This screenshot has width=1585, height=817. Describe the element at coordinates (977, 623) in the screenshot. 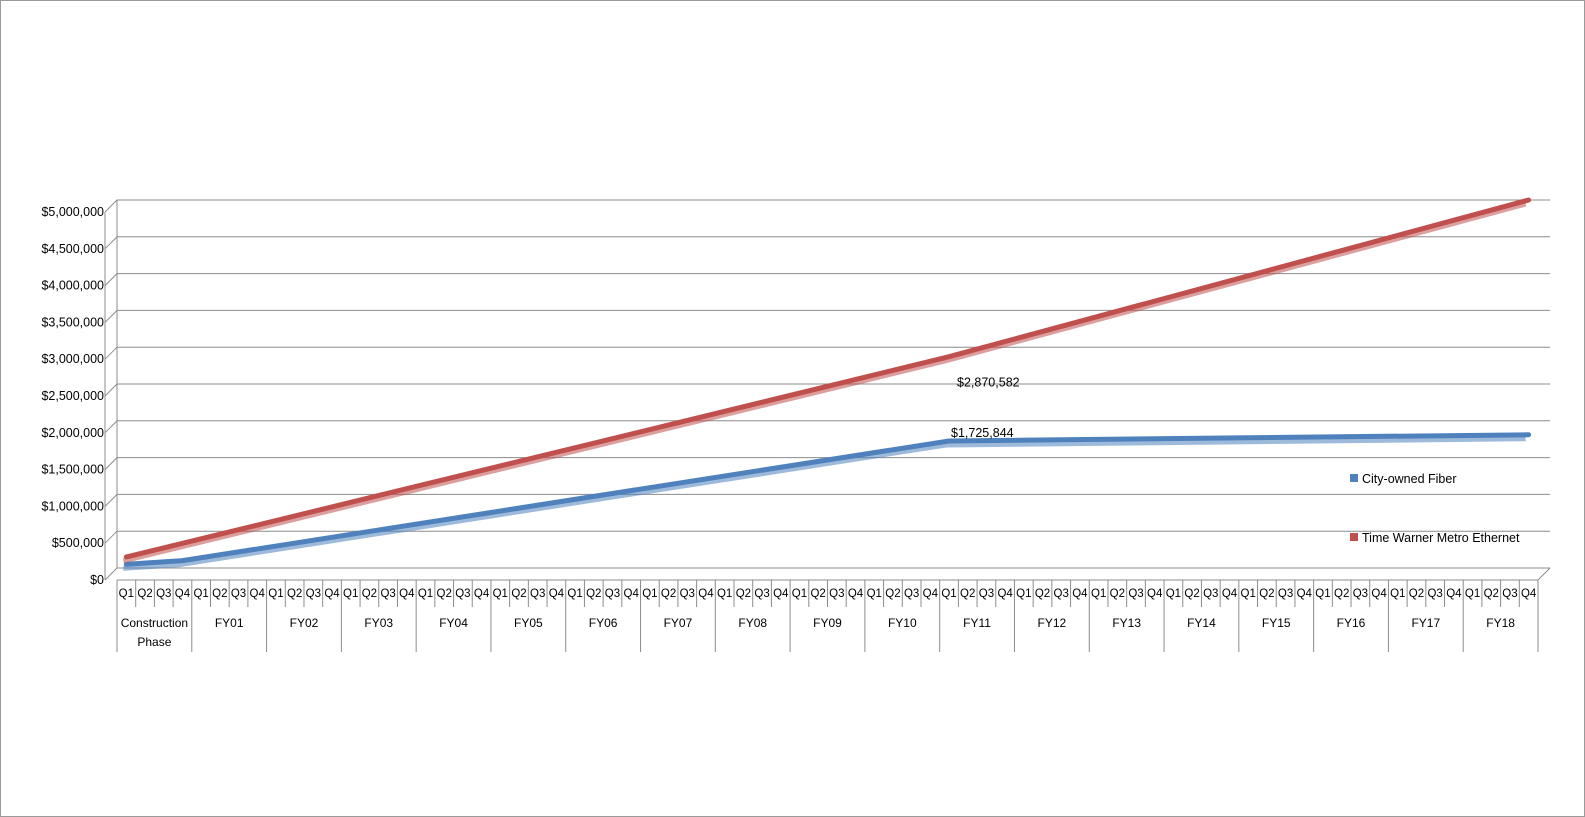

I see `period-label: FY11` at that location.